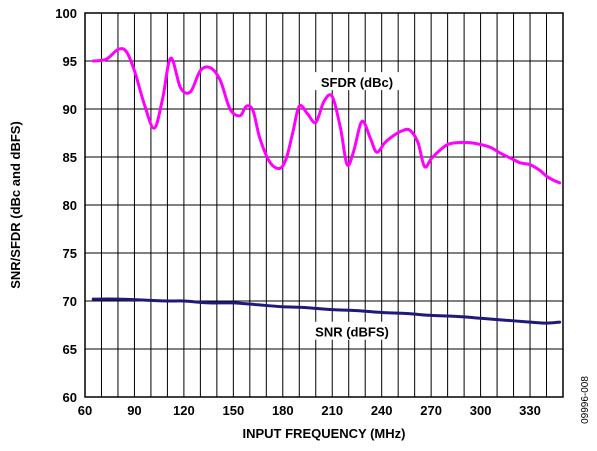  Describe the element at coordinates (481, 410) in the screenshot. I see `x-tick-label: 300` at that location.